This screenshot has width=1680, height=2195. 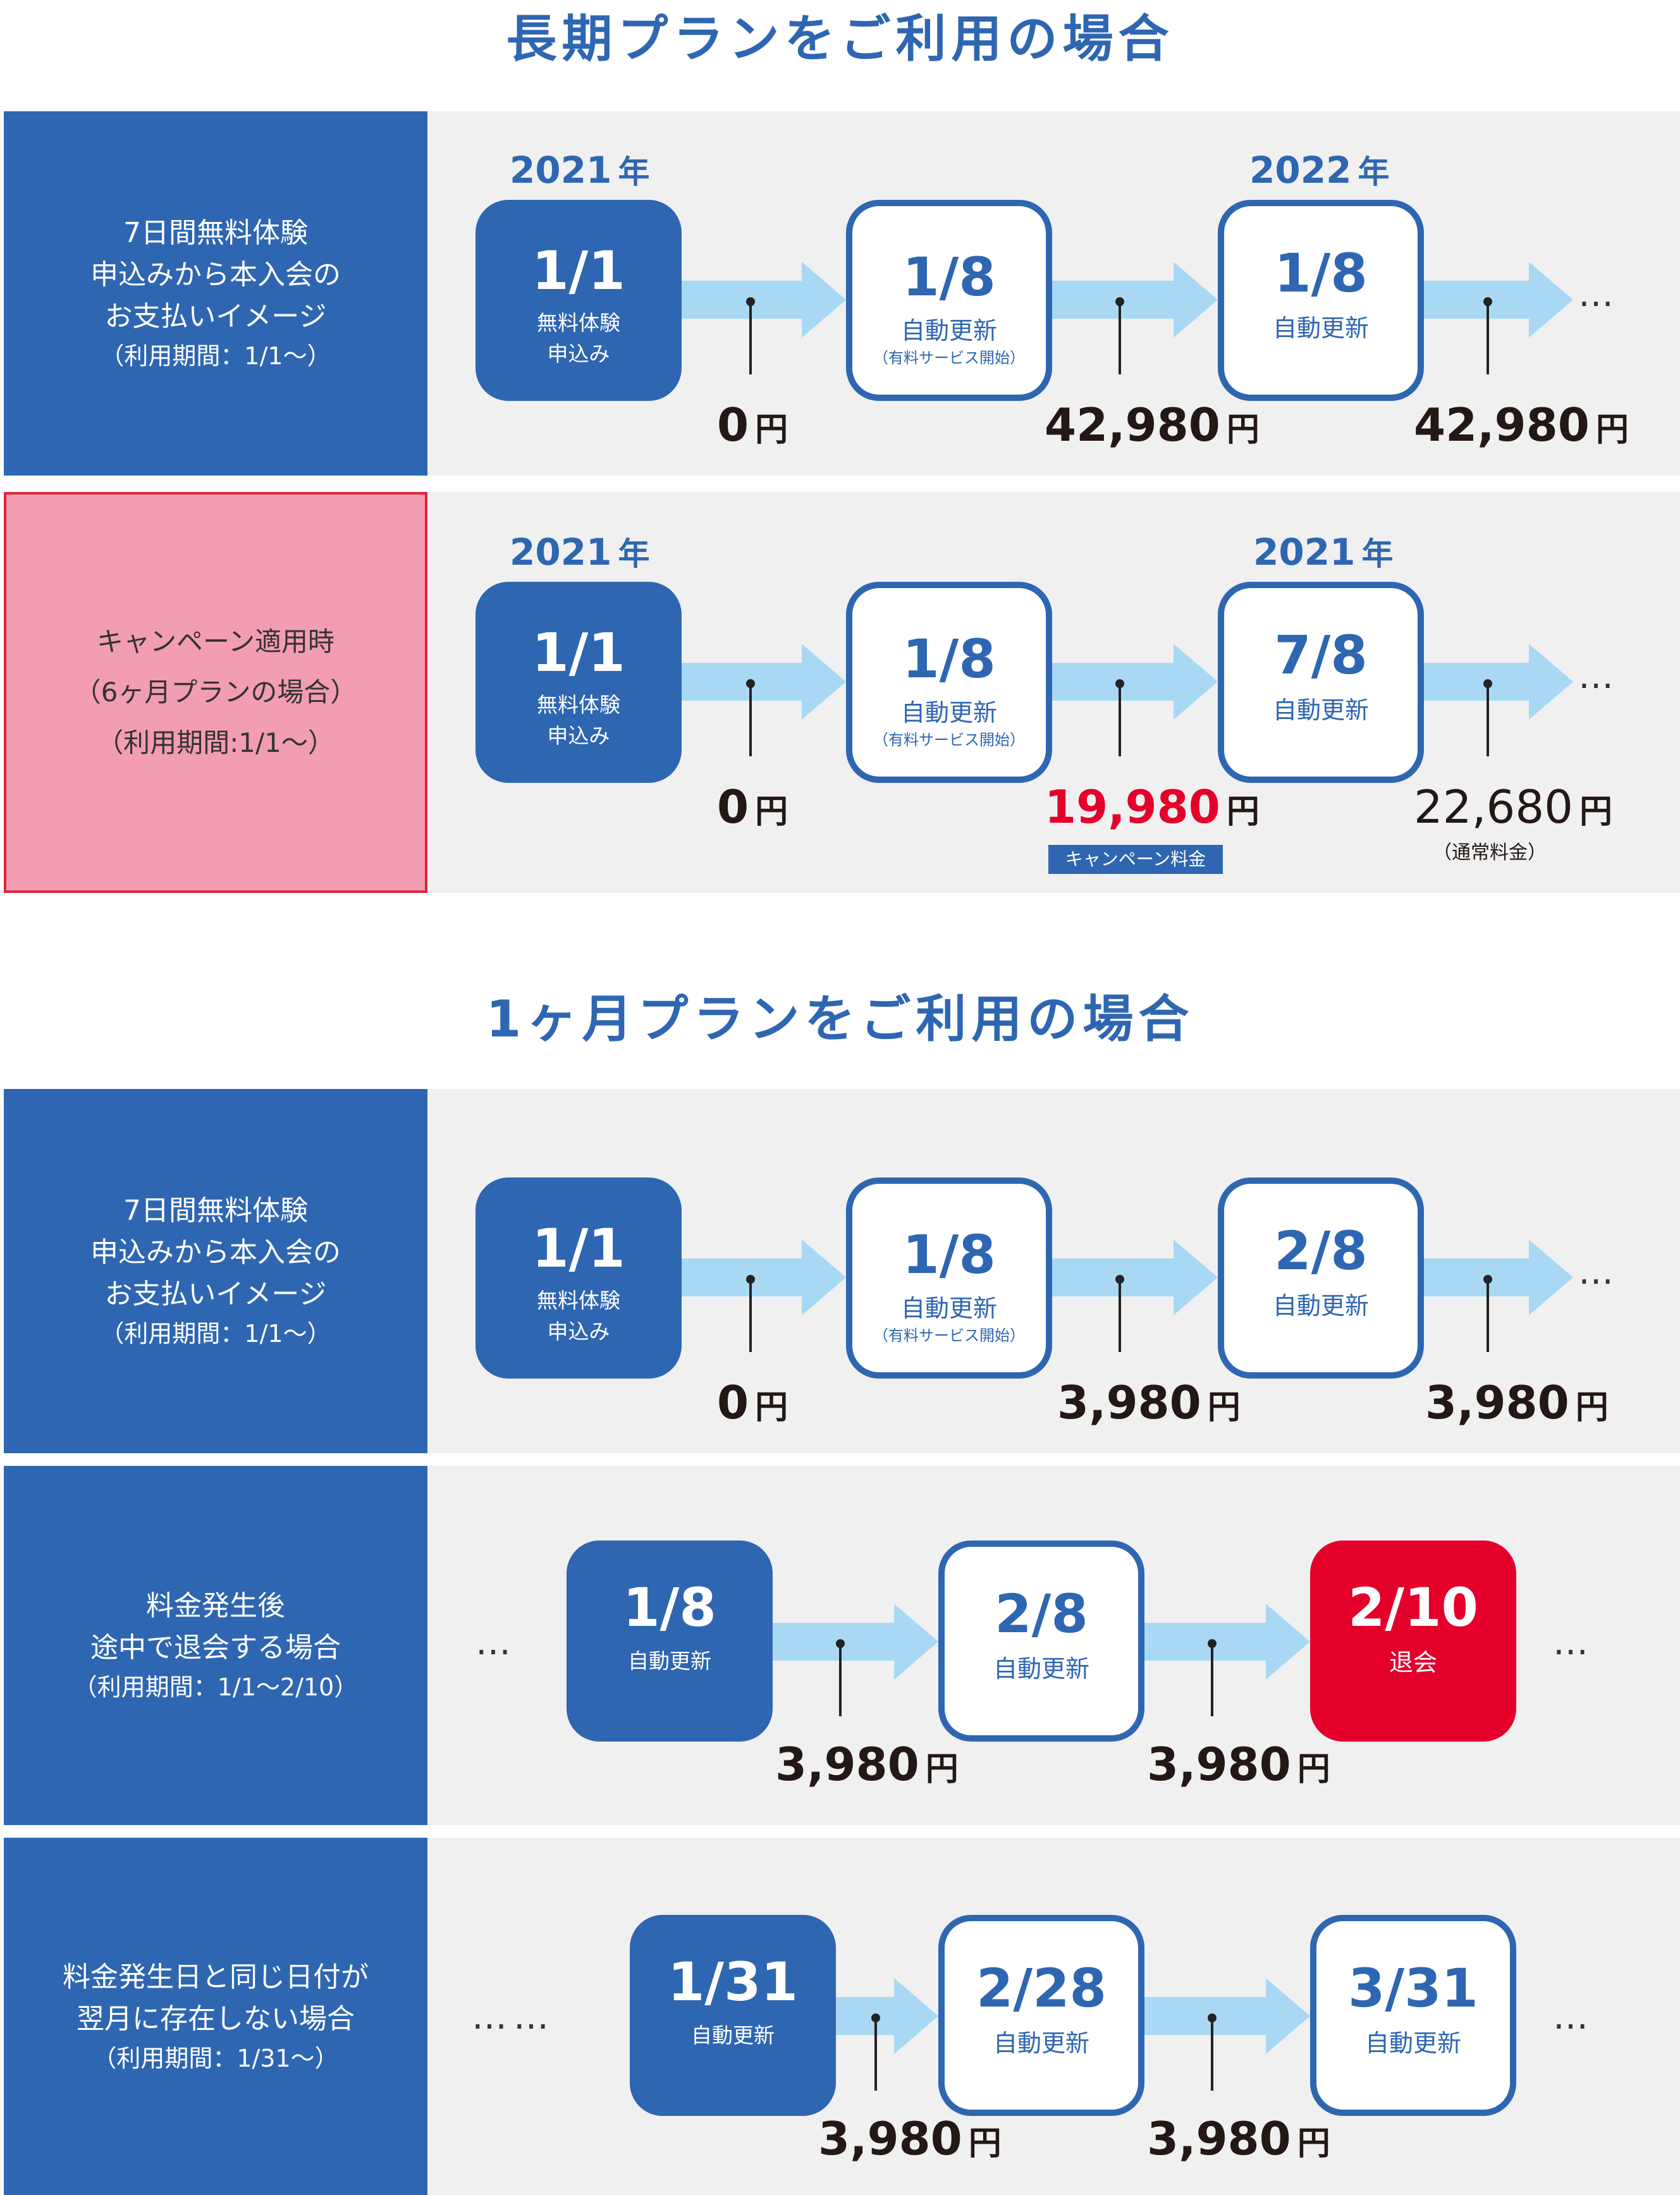 I want to click on row4-node-renewal-1: 1/8 自動更新, so click(x=670, y=1641).